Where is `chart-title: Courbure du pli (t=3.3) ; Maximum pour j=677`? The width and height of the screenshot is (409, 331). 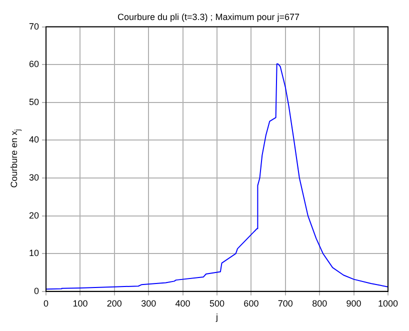 chart-title: Courbure du pli (t=3.3) ; Maximum pour j=677 is located at coordinates (208, 17).